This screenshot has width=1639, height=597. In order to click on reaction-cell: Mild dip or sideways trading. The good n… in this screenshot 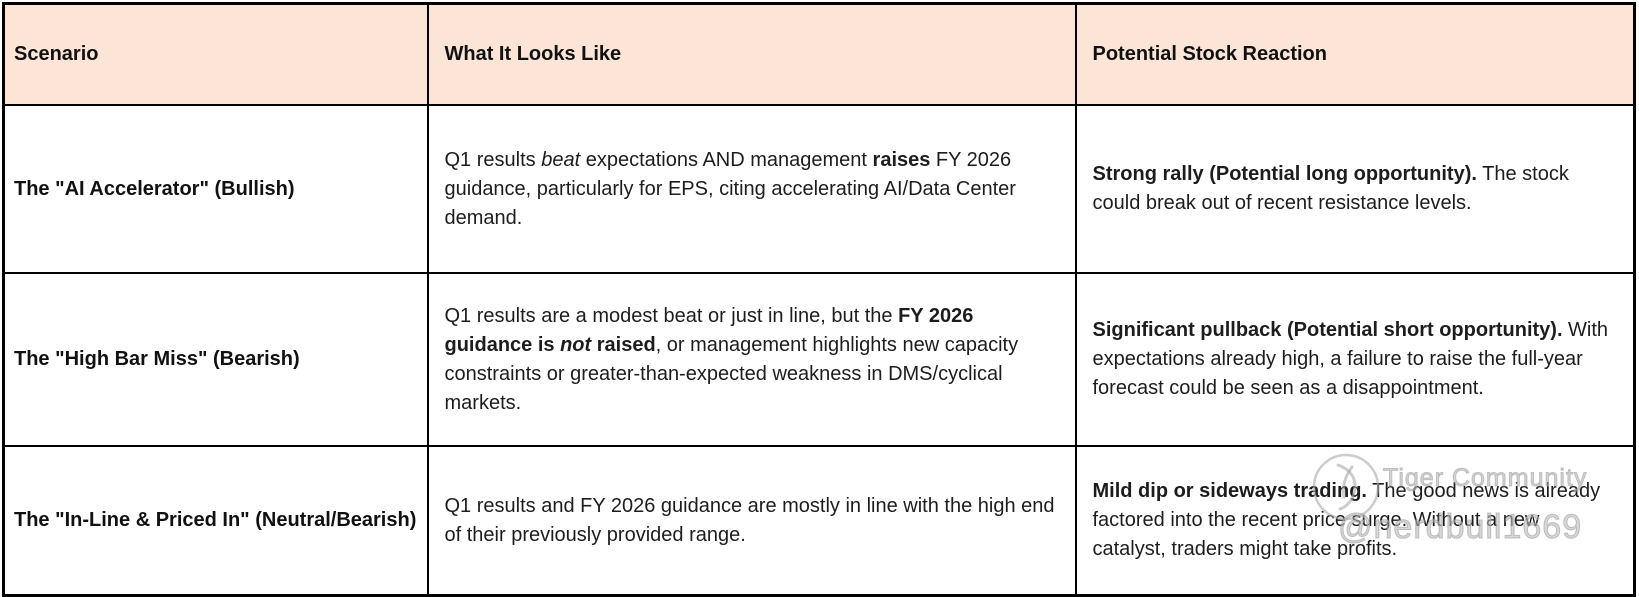, I will do `click(1355, 521)`.